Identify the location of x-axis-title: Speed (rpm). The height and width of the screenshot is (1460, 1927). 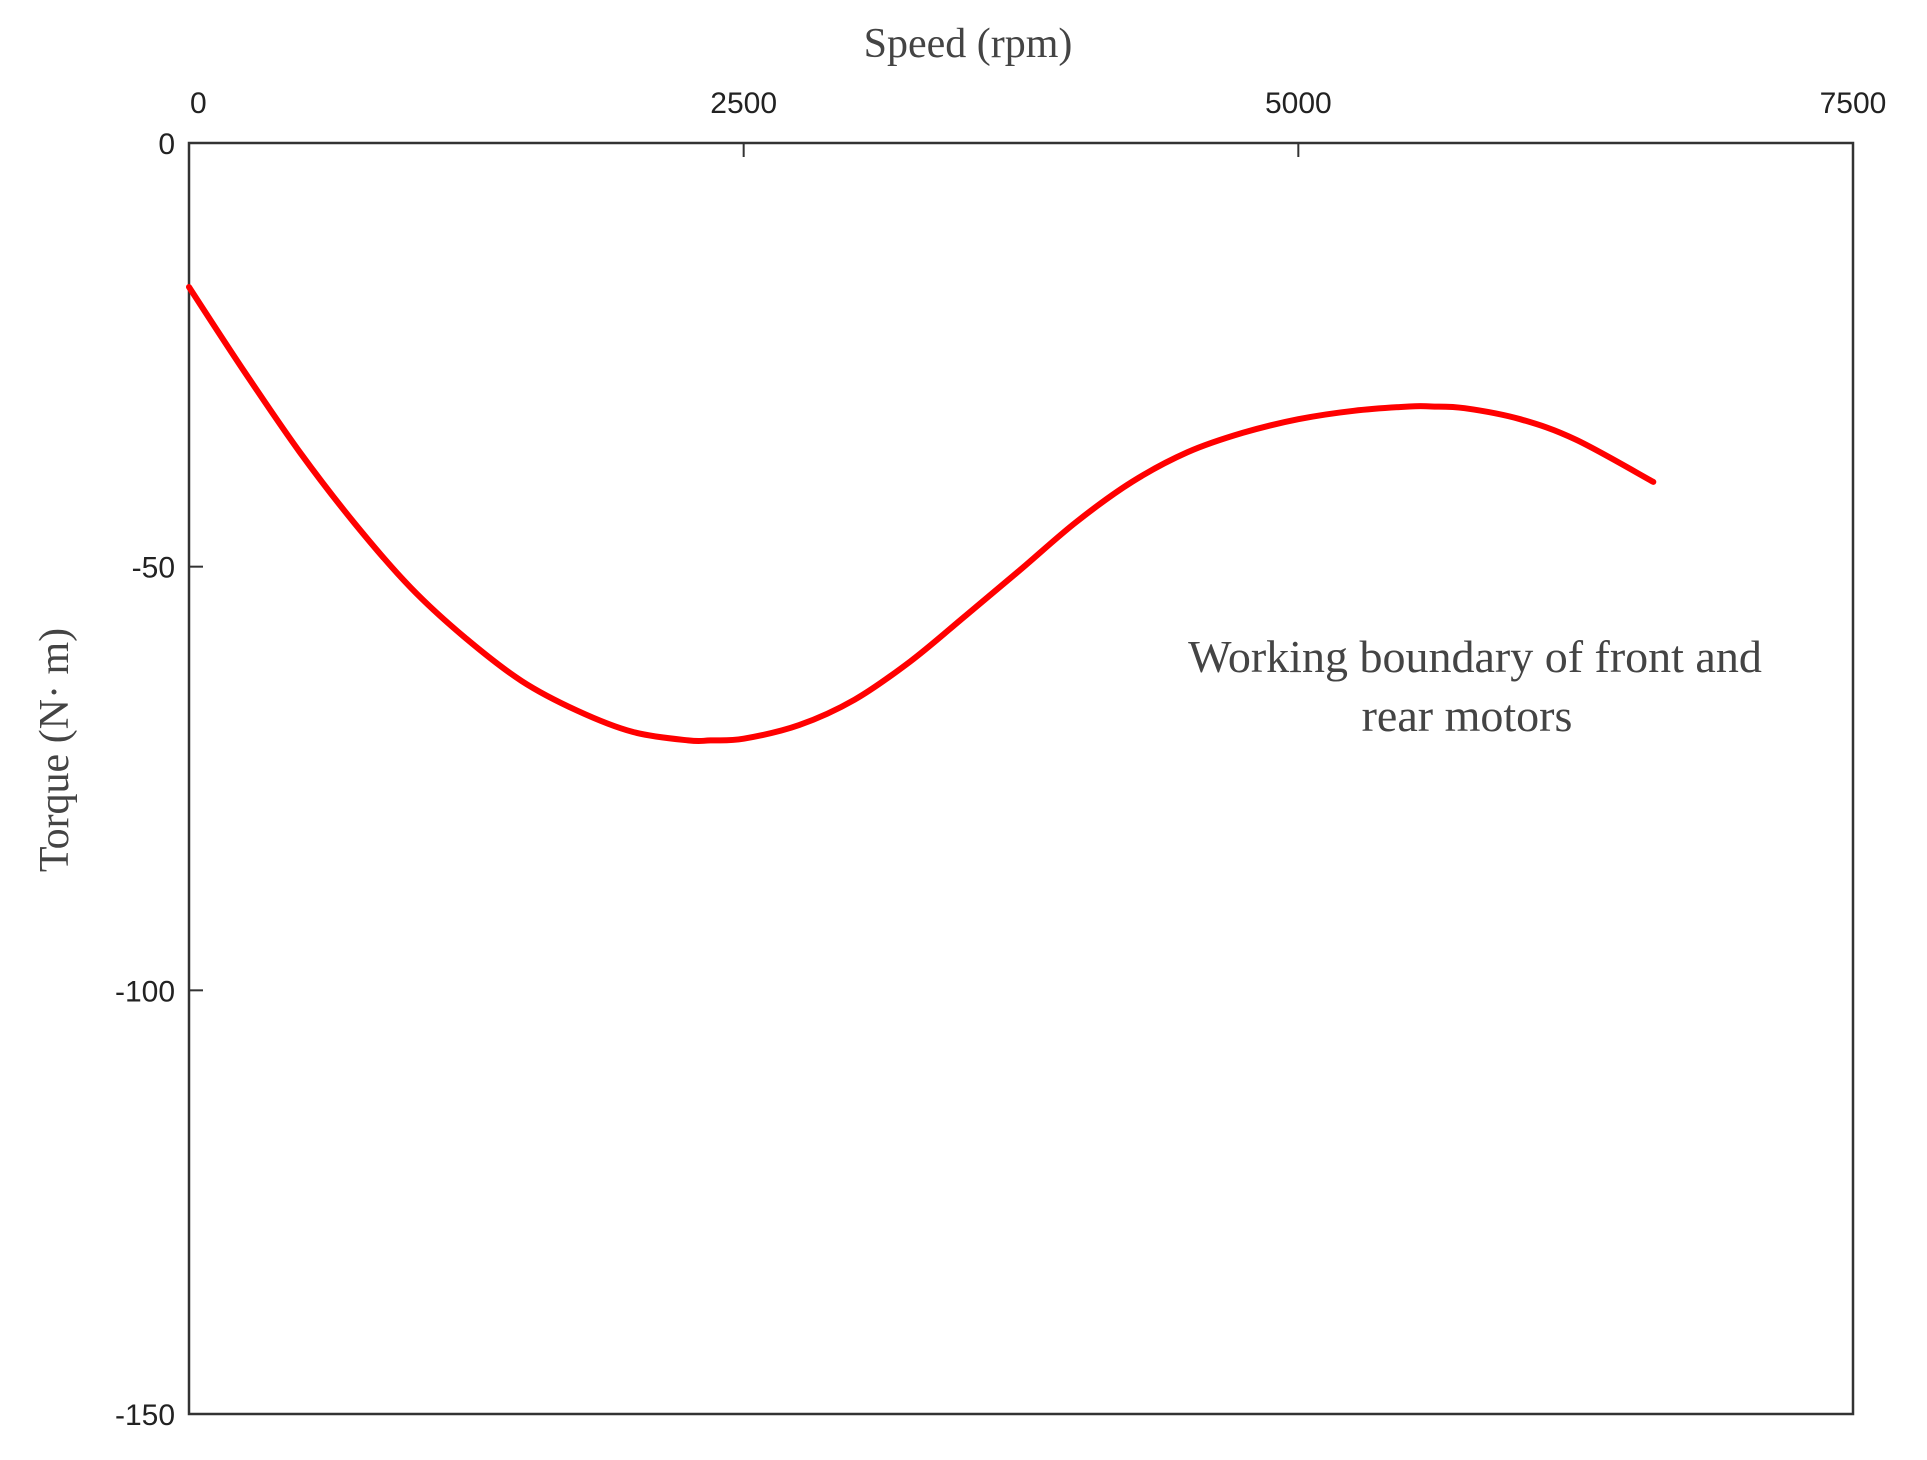
(968, 44).